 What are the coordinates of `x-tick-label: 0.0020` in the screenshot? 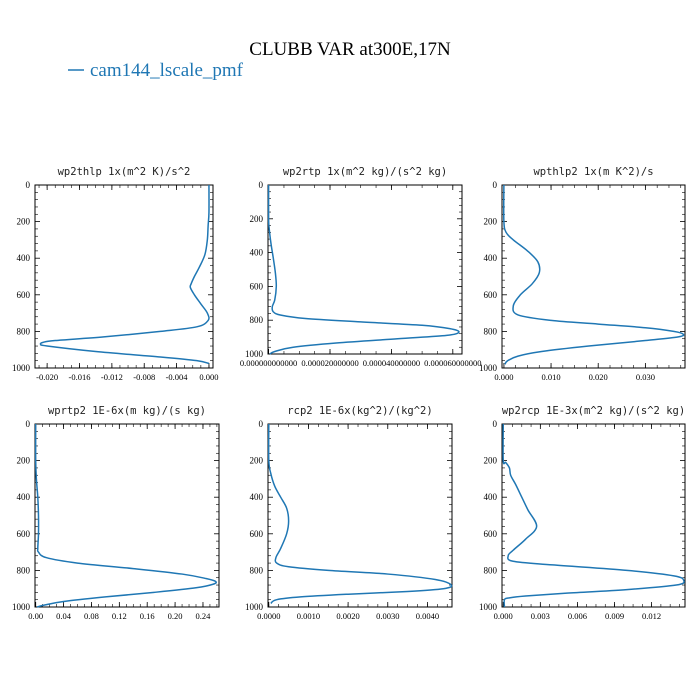 It's located at (347, 616).